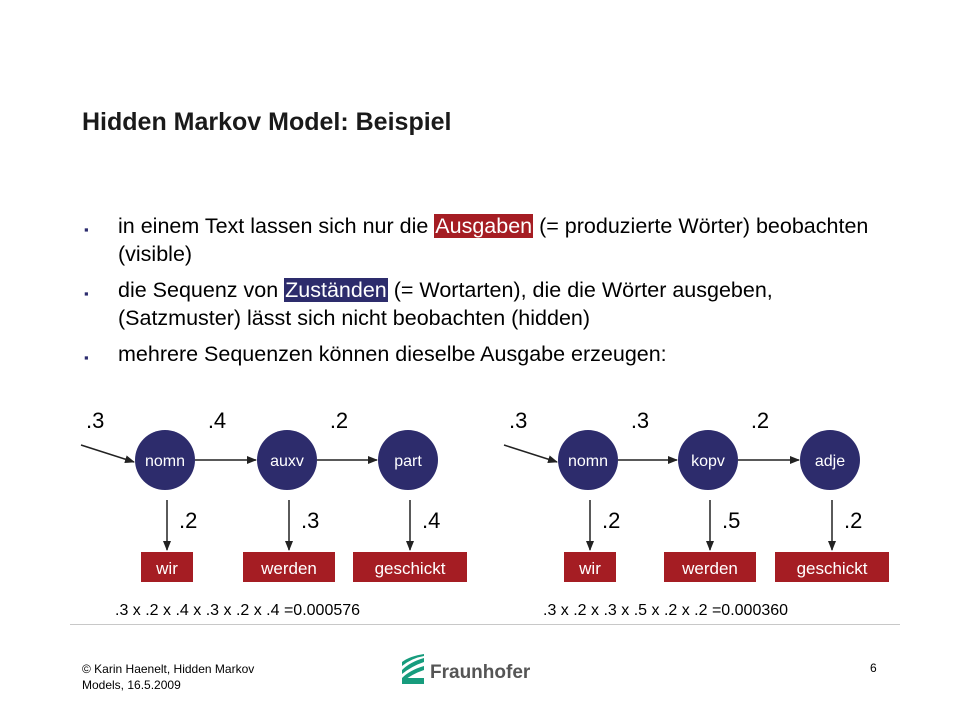  I want to click on bullet-text: die Sequenz von, so click(201, 290).